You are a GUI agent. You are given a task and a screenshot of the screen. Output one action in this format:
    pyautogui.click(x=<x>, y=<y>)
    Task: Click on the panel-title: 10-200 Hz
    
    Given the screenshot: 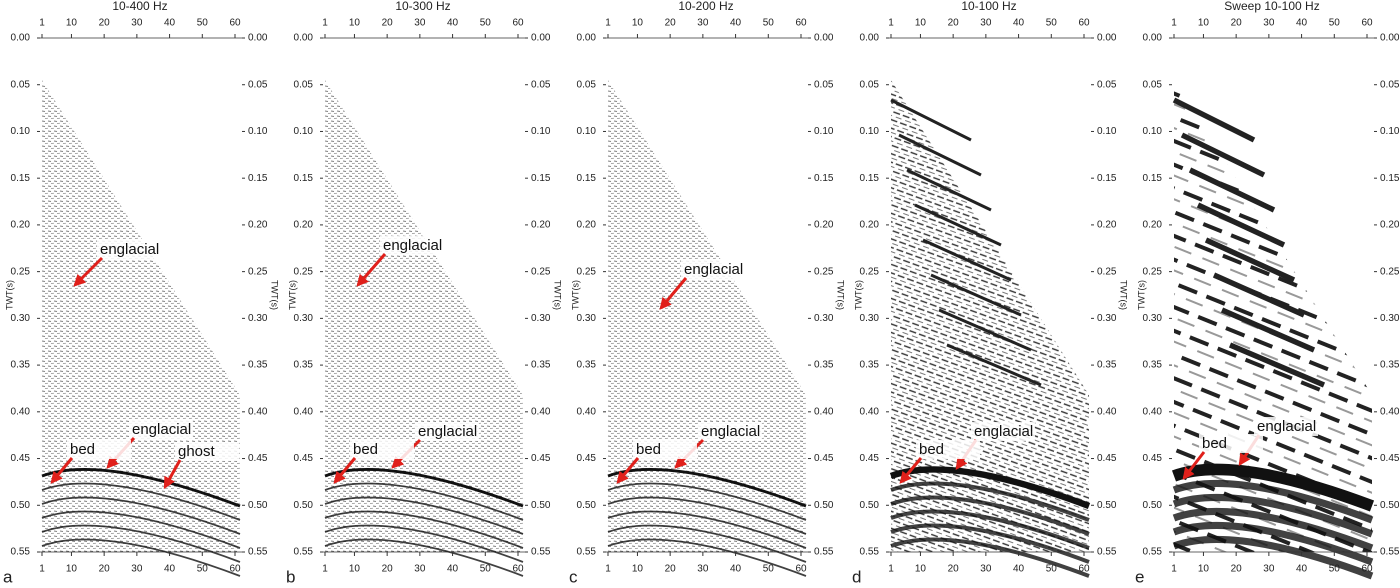 What is the action you would take?
    pyautogui.click(x=705, y=6)
    